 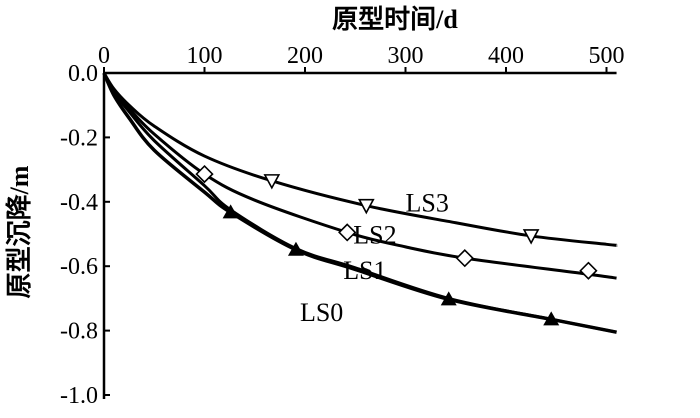 What do you see at coordinates (607, 56) in the screenshot?
I see `x-tick-label: 500` at bounding box center [607, 56].